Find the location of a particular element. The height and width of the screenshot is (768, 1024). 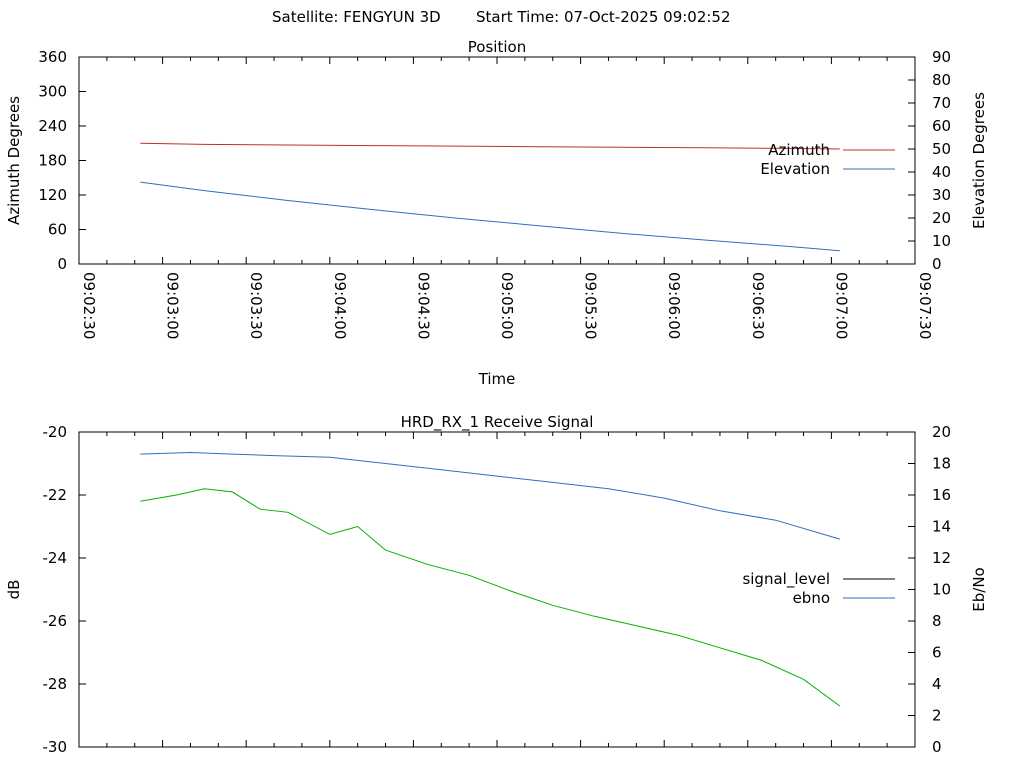

x-axis-label: Time is located at coordinates (497, 379).